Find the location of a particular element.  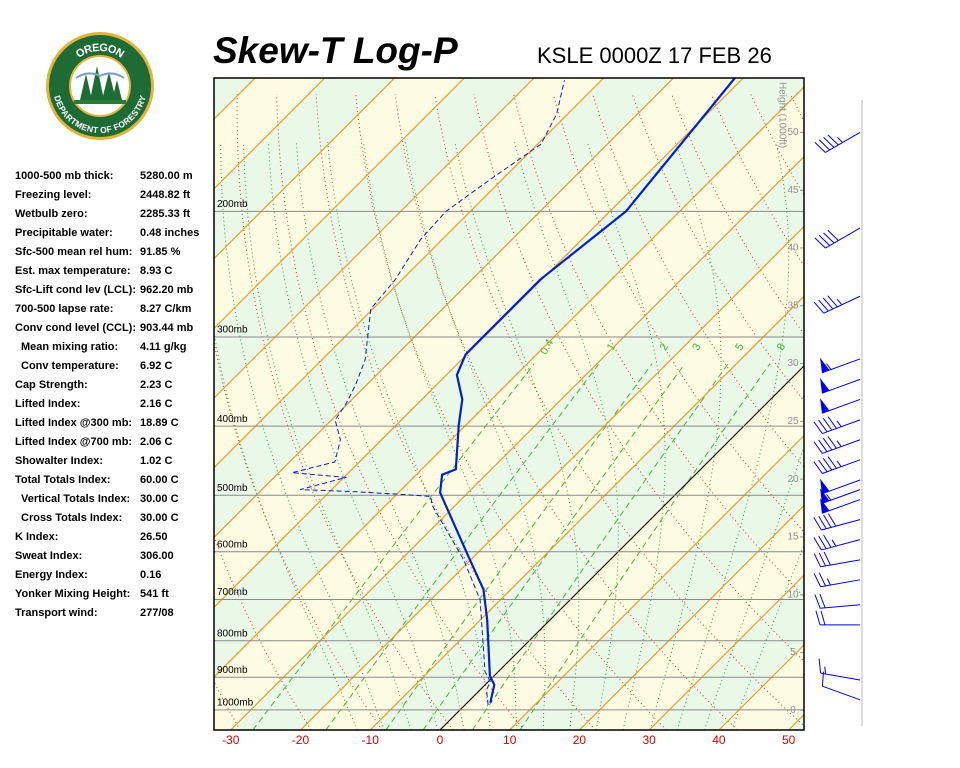

index-label: Precipitable water: is located at coordinates (64, 233).